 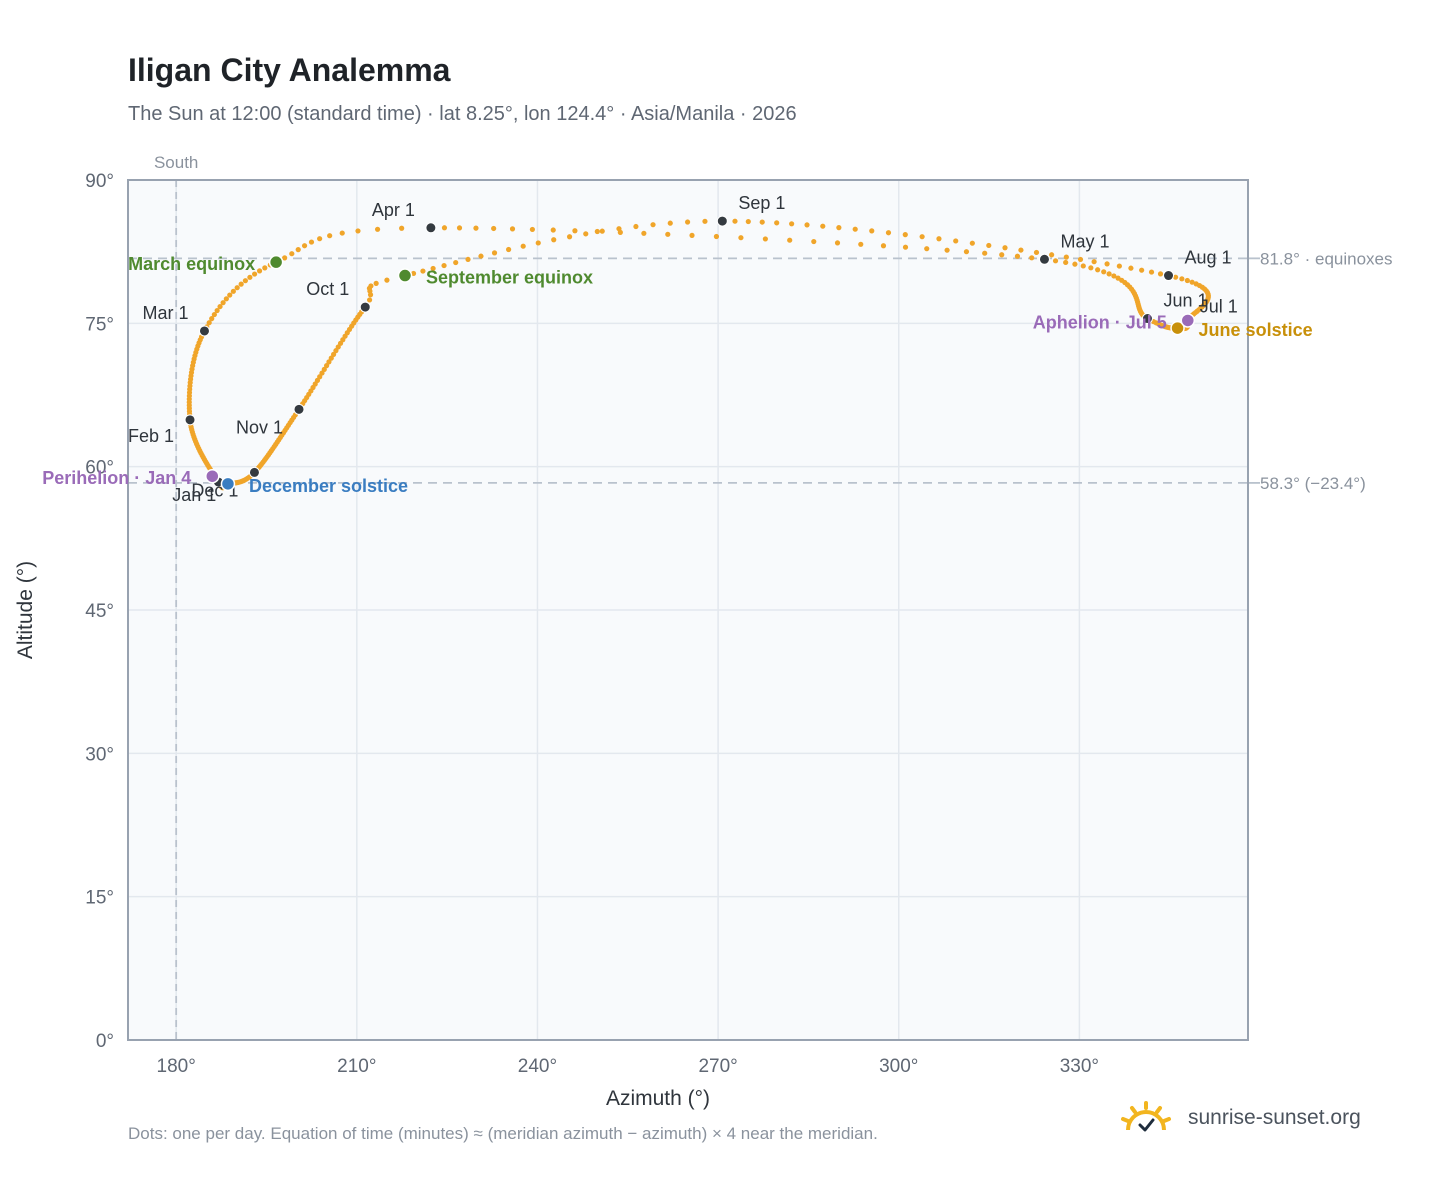 What do you see at coordinates (1274, 1117) in the screenshot?
I see `brand-name: sunrise-sunset.org` at bounding box center [1274, 1117].